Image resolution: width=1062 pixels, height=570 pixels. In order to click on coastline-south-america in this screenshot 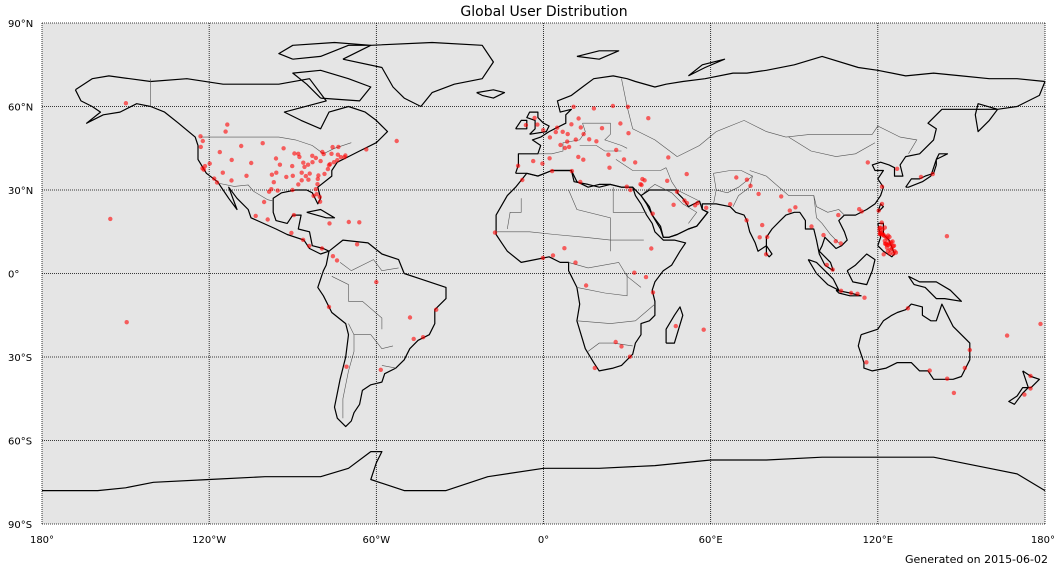, I will do `click(382, 333)`.